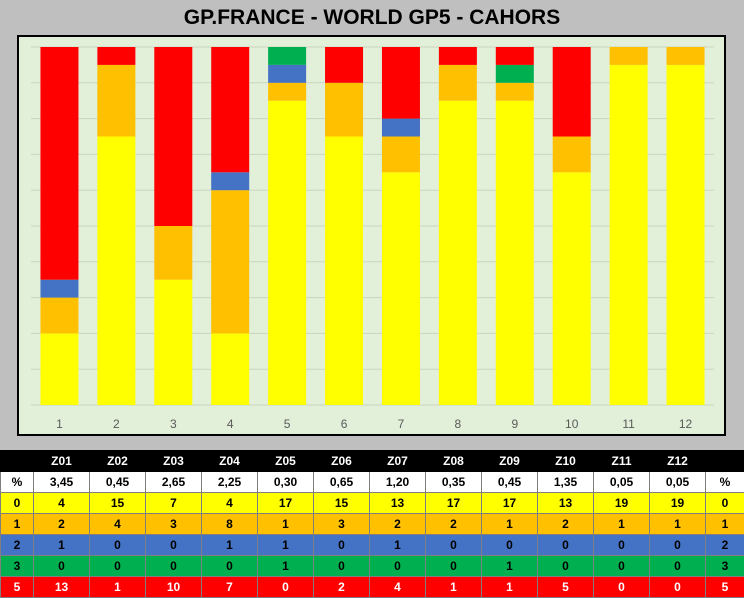 The height and width of the screenshot is (598, 744). Describe the element at coordinates (174, 461) in the screenshot. I see `column-header: Z03` at that location.